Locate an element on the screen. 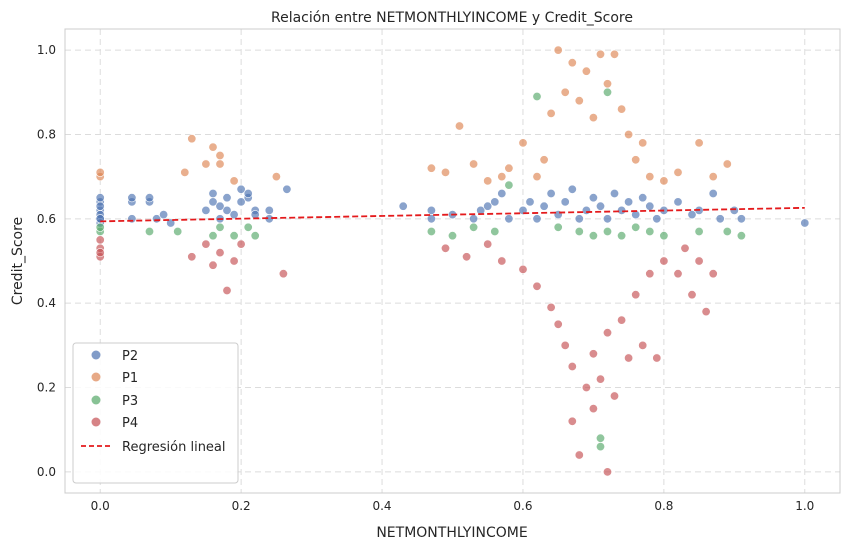 The width and height of the screenshot is (850, 550). y-tick-label: 0.4 is located at coordinates (46, 303).